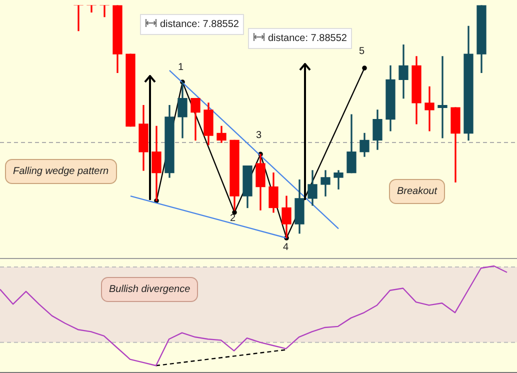 The width and height of the screenshot is (517, 373). Describe the element at coordinates (61, 171) in the screenshot. I see `annotation: Falling wedge pattern` at that location.